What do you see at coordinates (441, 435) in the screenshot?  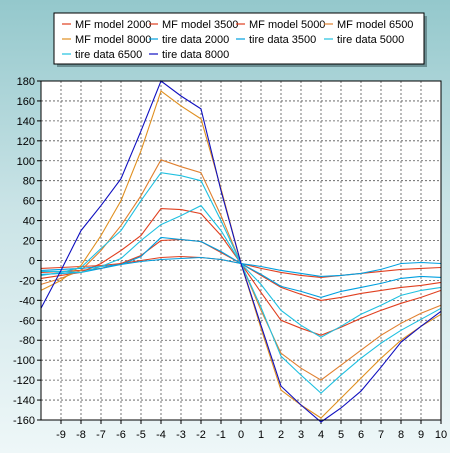 I see `x-tick-label: 10` at bounding box center [441, 435].